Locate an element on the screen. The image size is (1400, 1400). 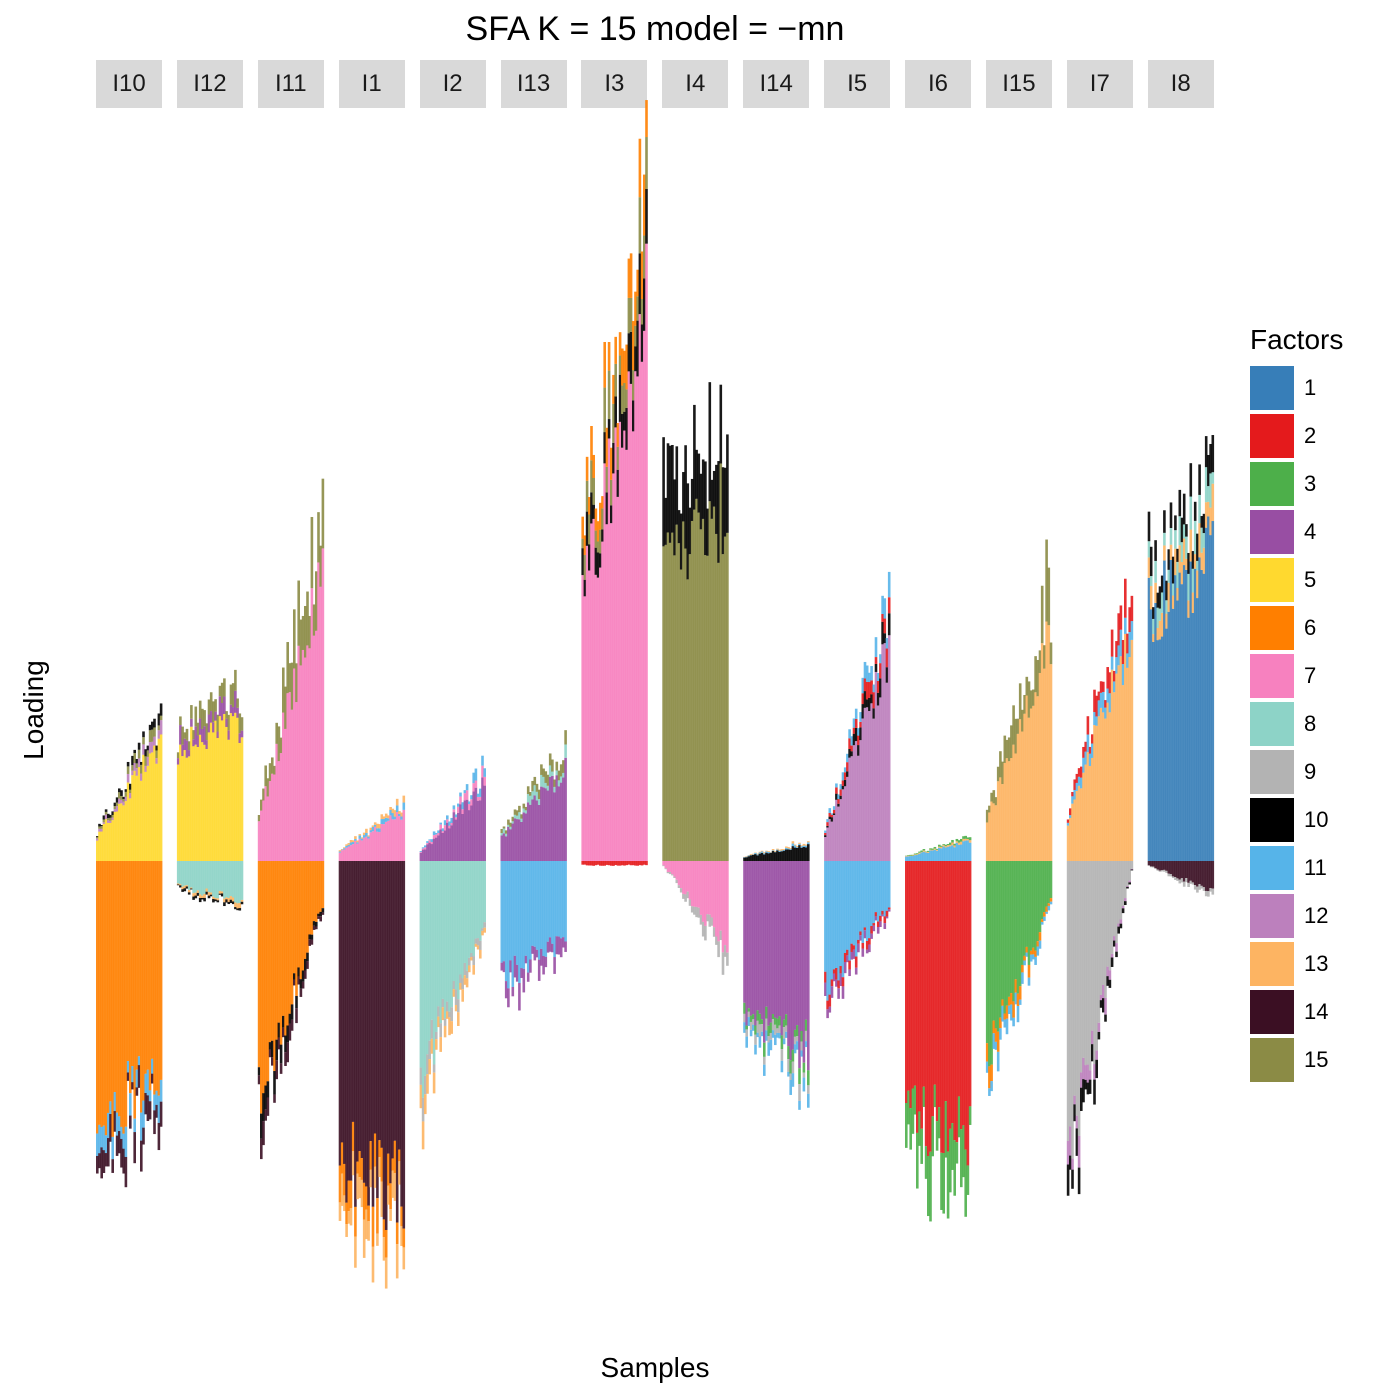
legend-label-5: 5 is located at coordinates (1310, 579).